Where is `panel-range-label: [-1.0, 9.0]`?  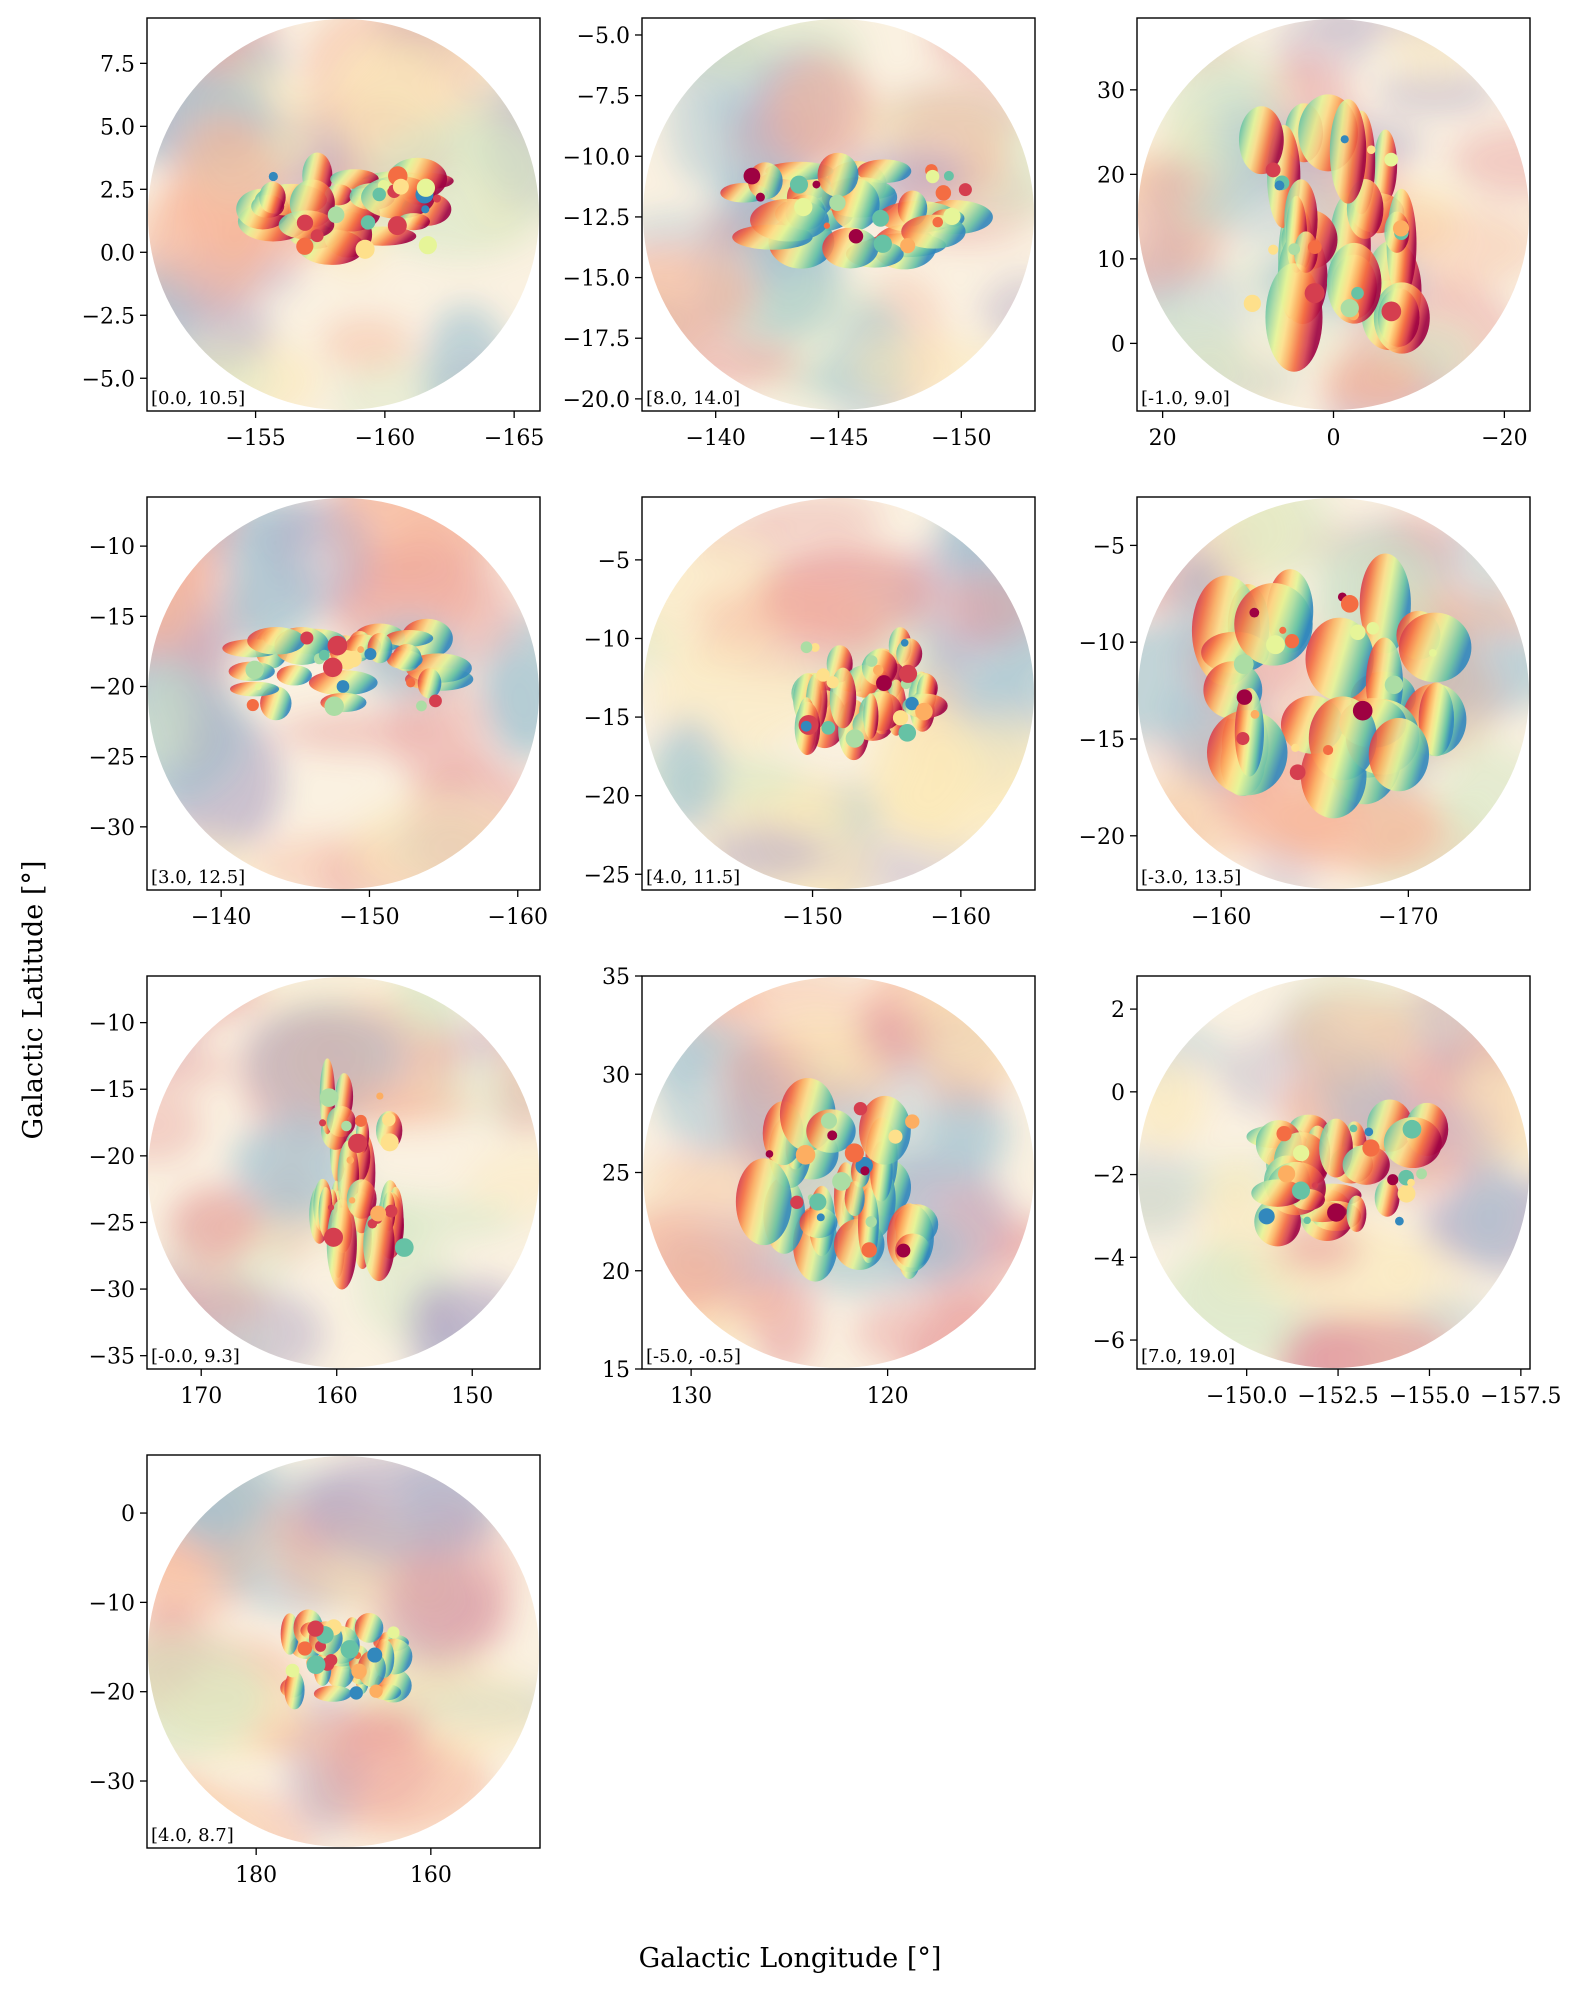 panel-range-label: [-1.0, 9.0] is located at coordinates (1185, 398).